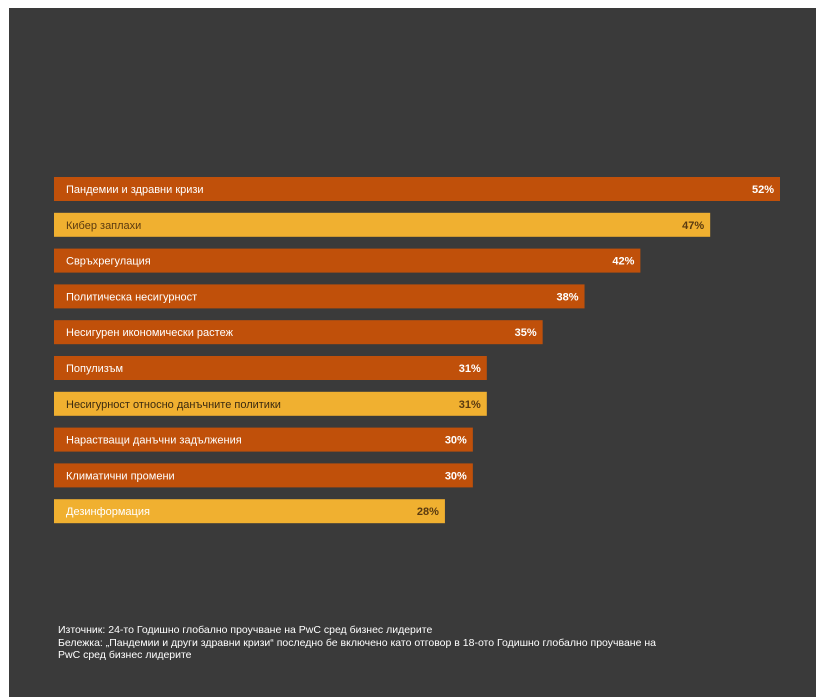 The width and height of the screenshot is (816, 697). What do you see at coordinates (568, 297) in the screenshot?
I see `bar-value-label: 38%` at bounding box center [568, 297].